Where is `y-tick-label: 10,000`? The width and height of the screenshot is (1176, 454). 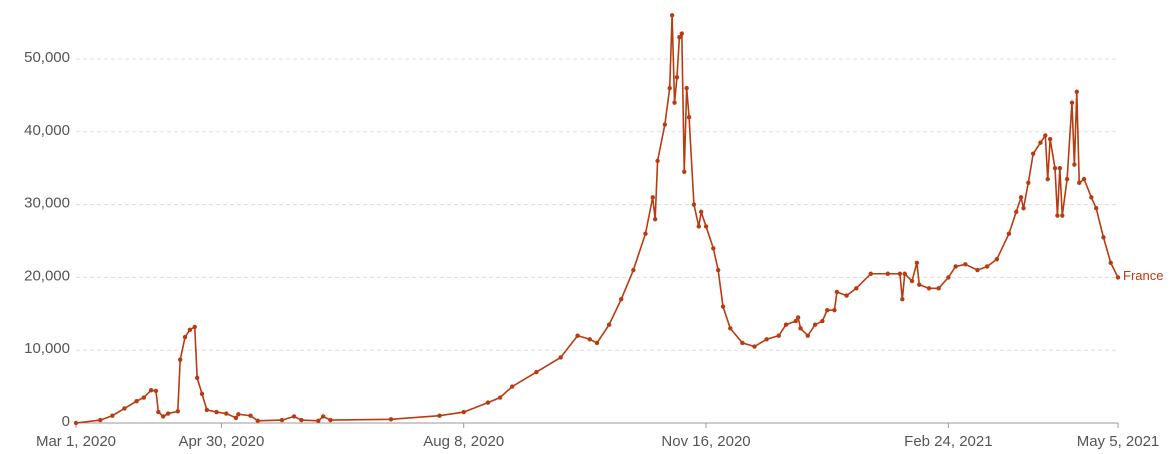
y-tick-label: 10,000 is located at coordinates (47, 348).